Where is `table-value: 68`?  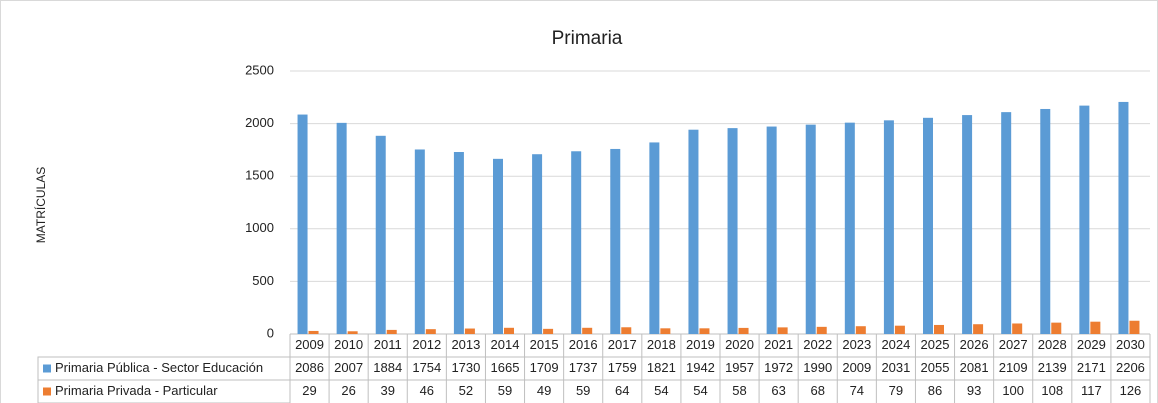
table-value: 68 is located at coordinates (817, 390).